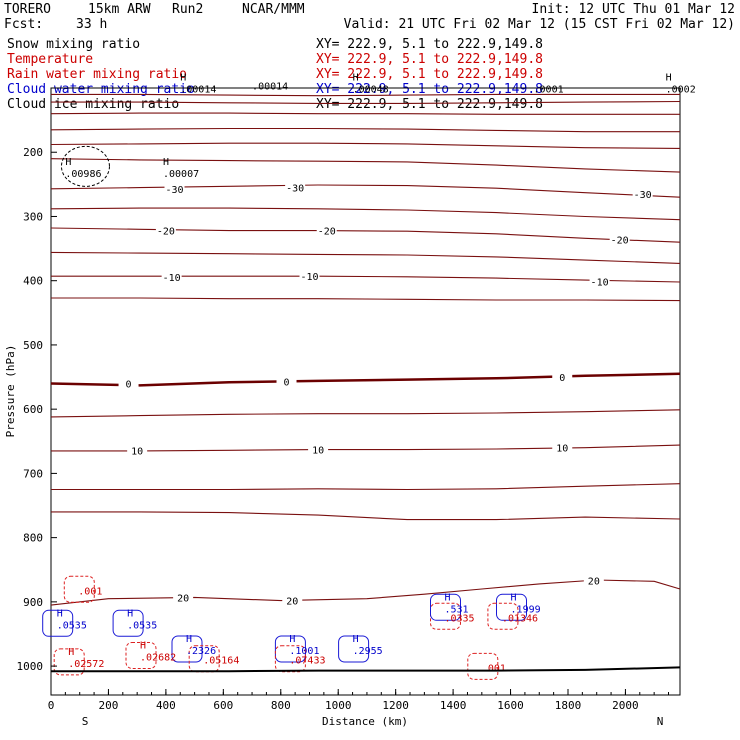 This screenshot has height=740, width=740. What do you see at coordinates (119, 9) in the screenshot?
I see `model-resolution: 15km ARW` at bounding box center [119, 9].